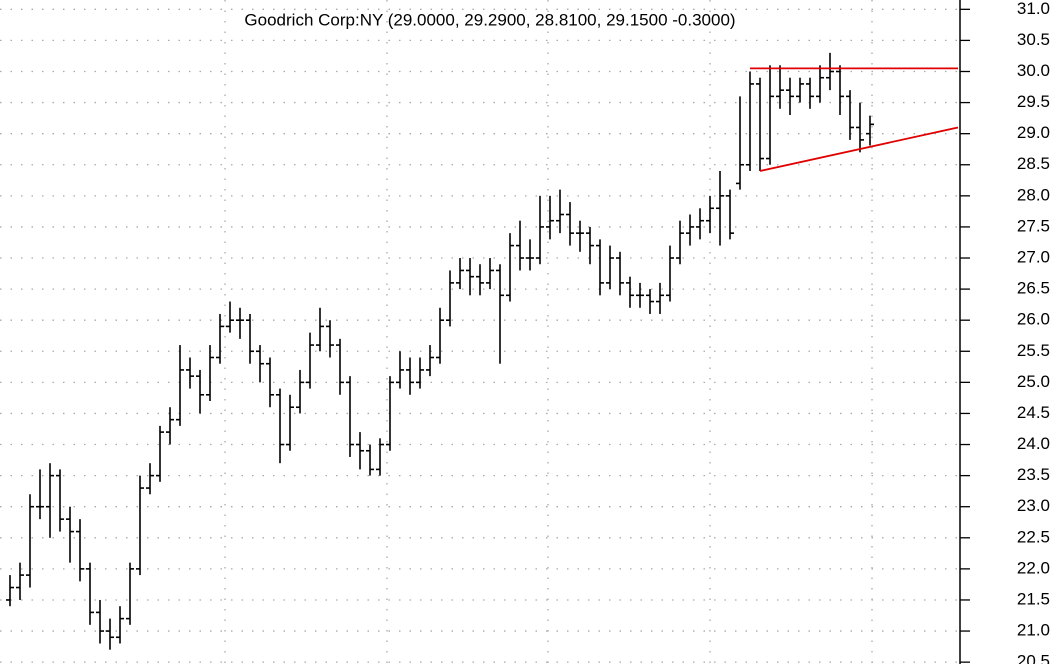  What do you see at coordinates (1033, 70) in the screenshot?
I see `y-tick-label: 30.0` at bounding box center [1033, 70].